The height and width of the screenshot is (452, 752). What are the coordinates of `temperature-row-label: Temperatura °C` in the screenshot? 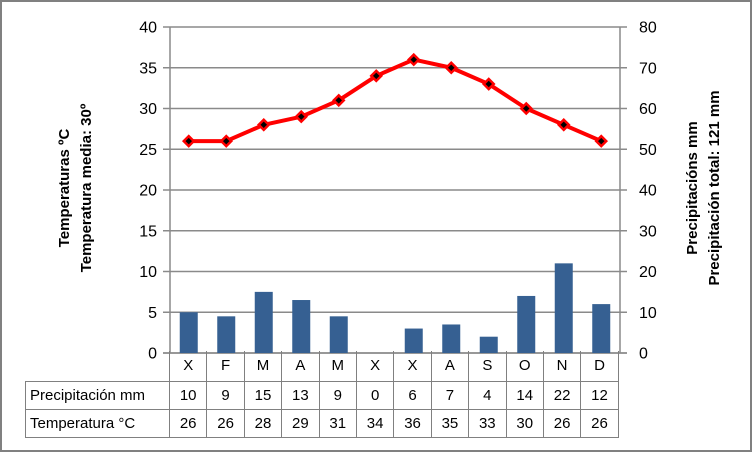 It's located at (97, 423).